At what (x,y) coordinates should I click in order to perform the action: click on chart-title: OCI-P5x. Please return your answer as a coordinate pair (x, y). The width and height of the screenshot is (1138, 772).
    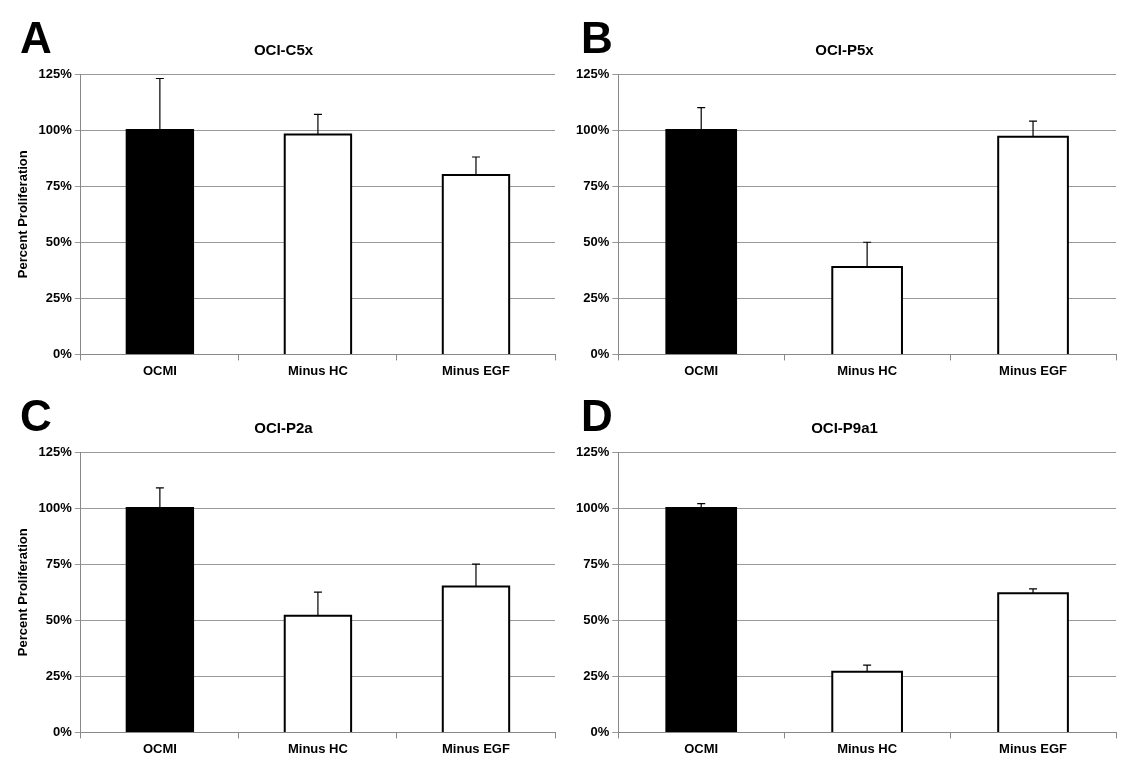
    Looking at the image, I should click on (845, 50).